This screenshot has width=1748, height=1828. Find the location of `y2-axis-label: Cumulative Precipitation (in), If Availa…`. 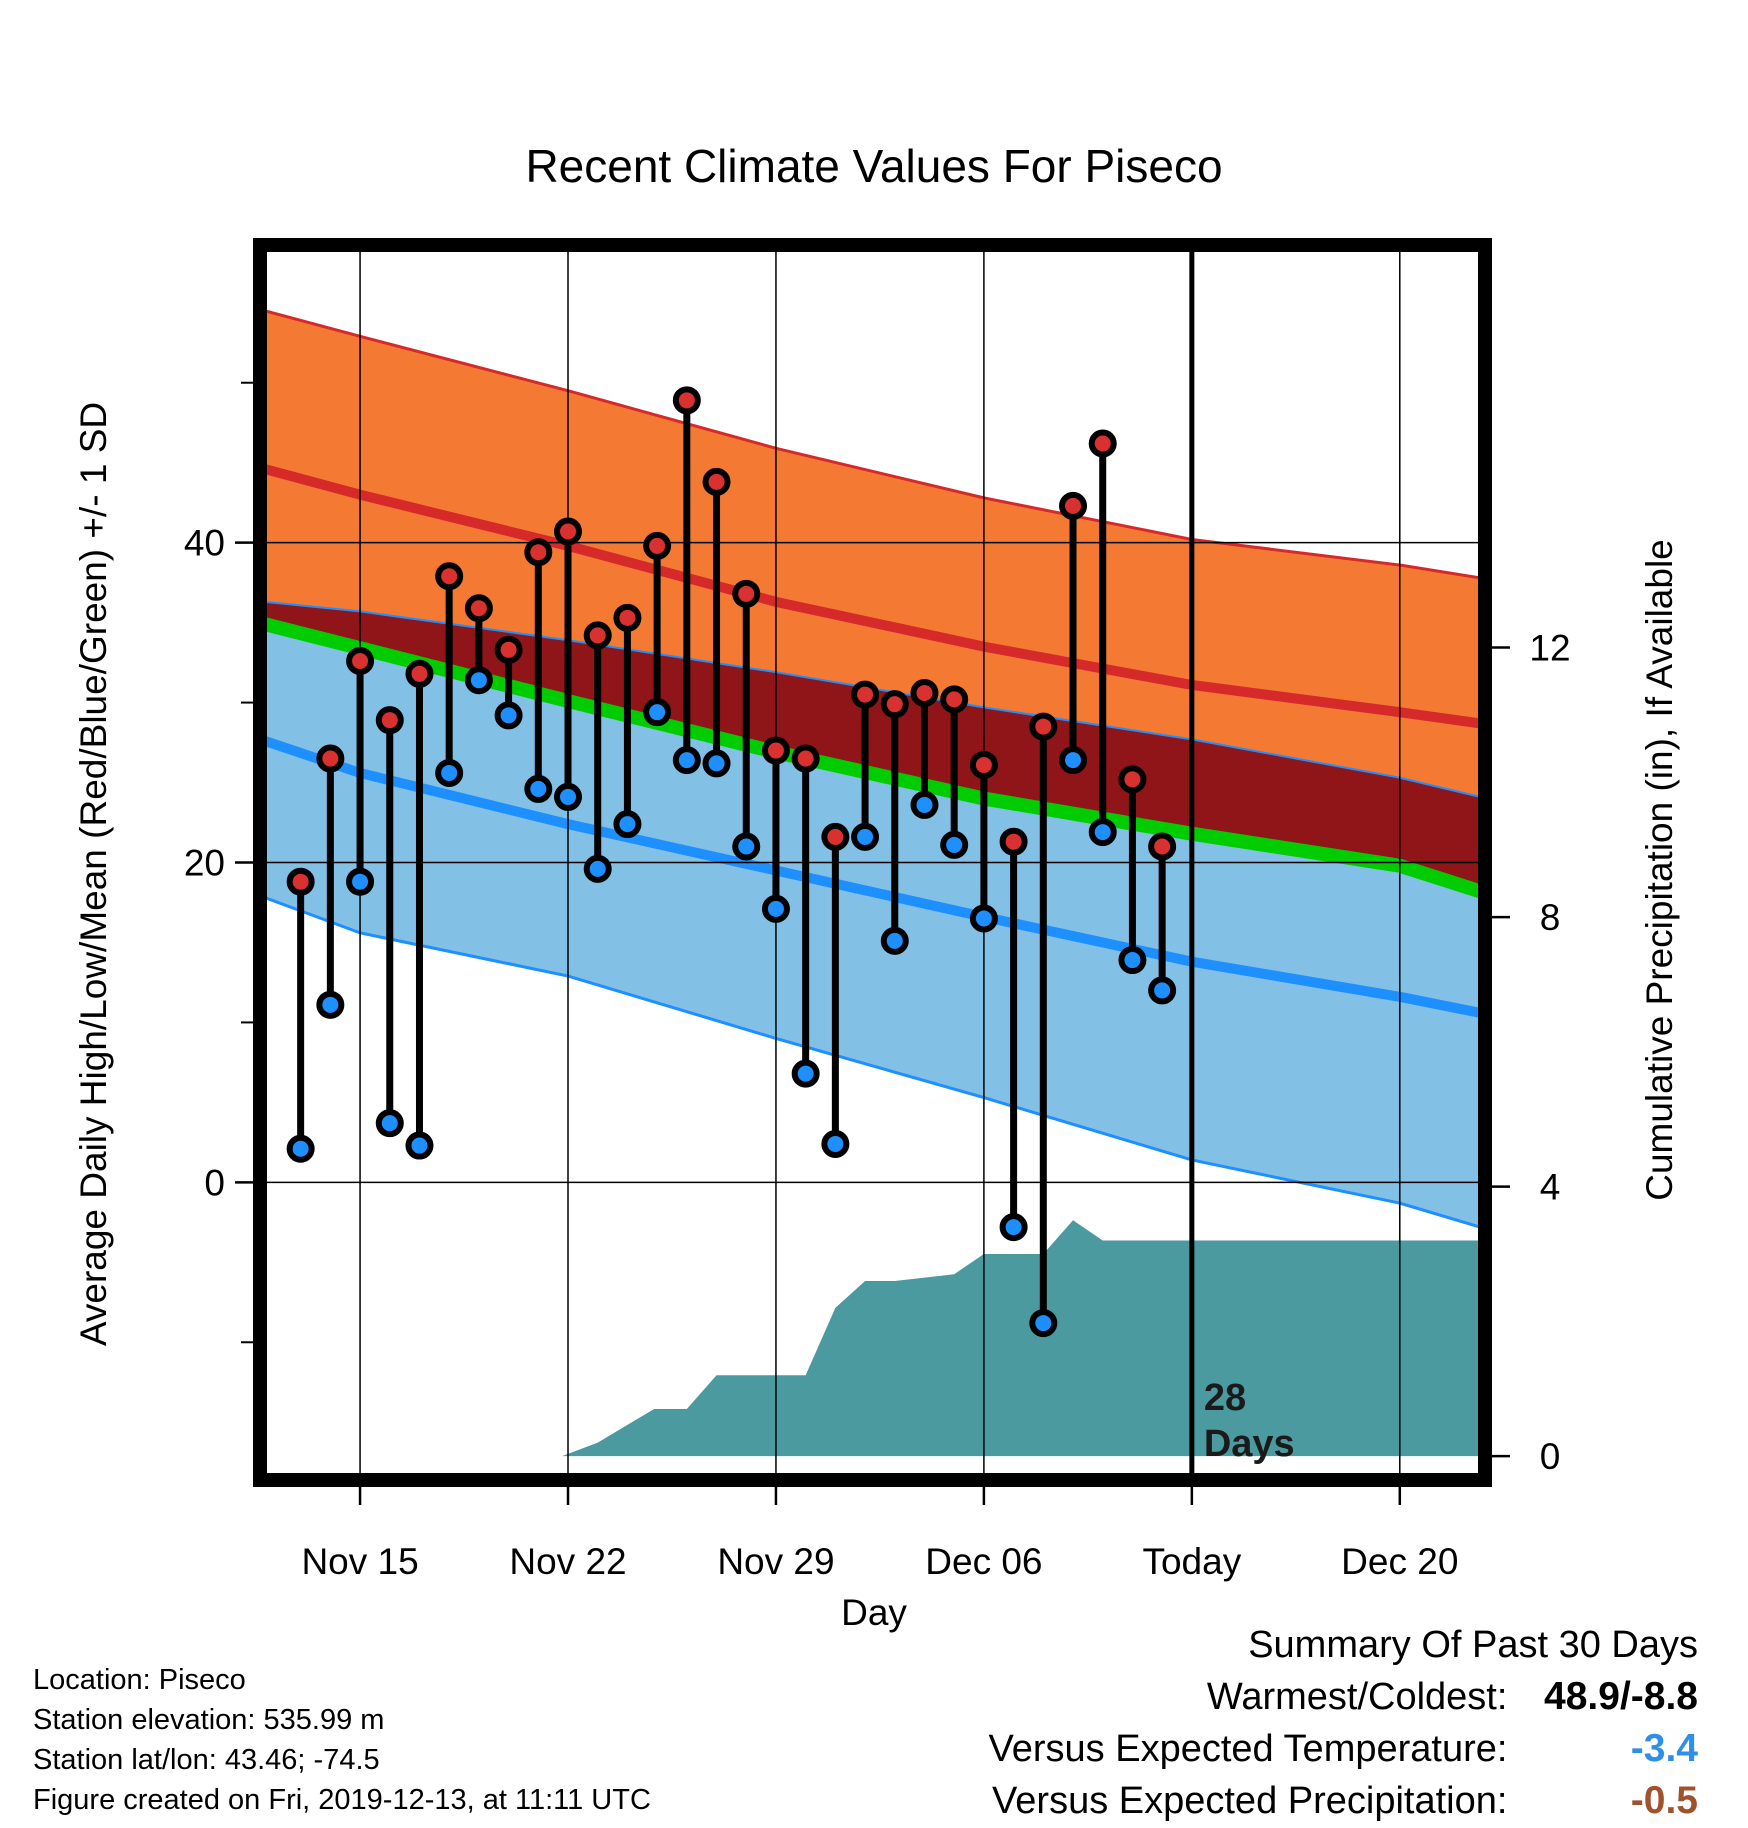

y2-axis-label: Cumulative Precipitation (in), If Availa… is located at coordinates (1659, 870).